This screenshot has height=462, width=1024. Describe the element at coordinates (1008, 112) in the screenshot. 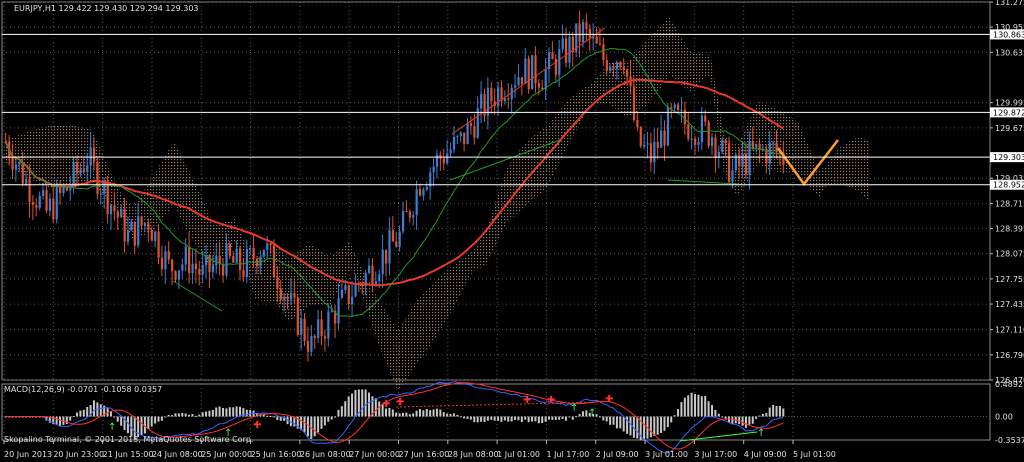

I see `price-level-text: 129.872` at that location.